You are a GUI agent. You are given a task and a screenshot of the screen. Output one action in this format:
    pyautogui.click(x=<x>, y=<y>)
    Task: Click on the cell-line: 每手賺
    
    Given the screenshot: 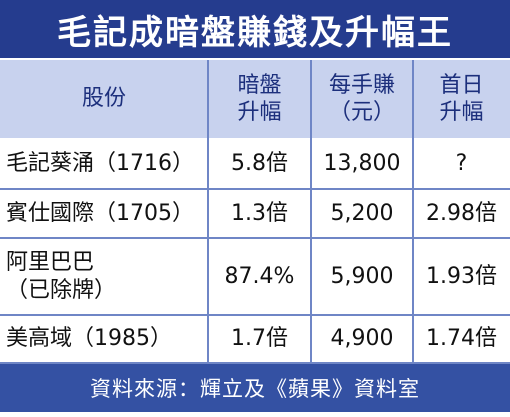 What is the action you would take?
    pyautogui.click(x=361, y=85)
    